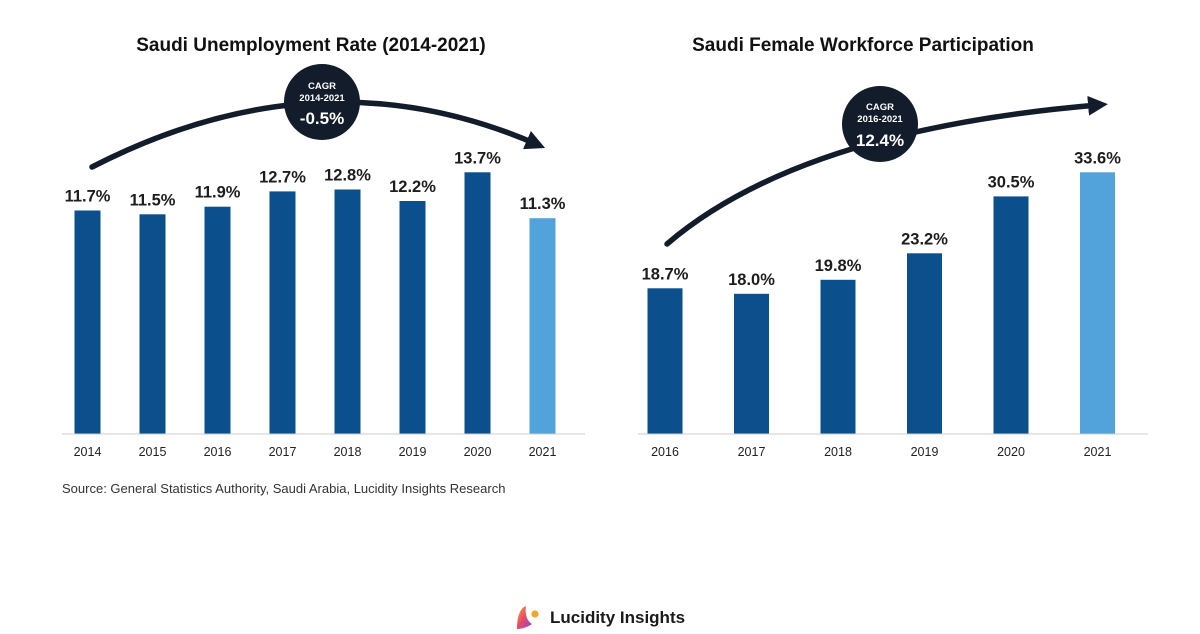  What do you see at coordinates (925, 452) in the screenshot?
I see `female-workforce-x-tick-2019: 2019` at bounding box center [925, 452].